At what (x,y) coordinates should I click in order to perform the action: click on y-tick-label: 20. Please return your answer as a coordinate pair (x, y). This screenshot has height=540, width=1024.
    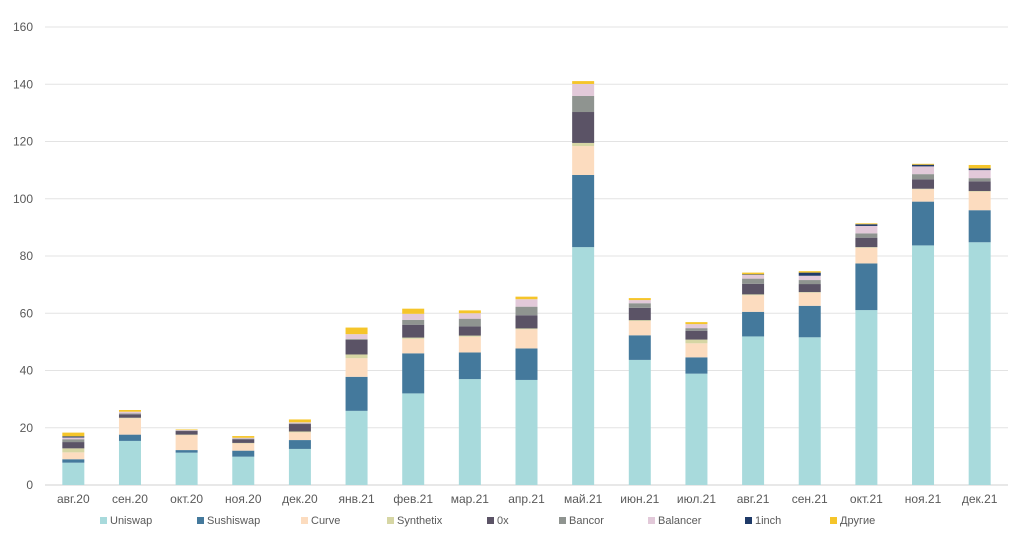
    Looking at the image, I should click on (27, 428).